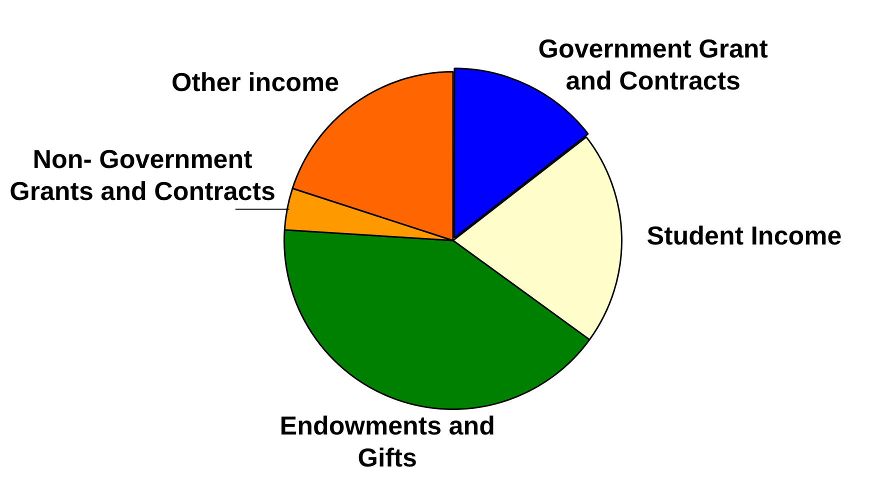  I want to click on slice-label: Government Grant and Contracts, so click(653, 65).